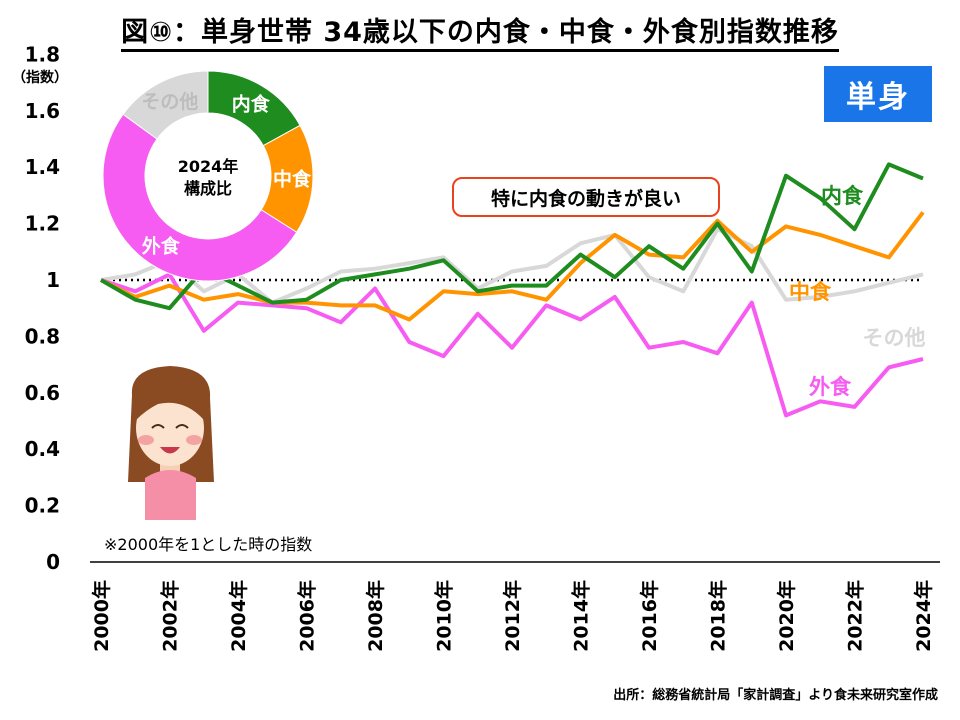 Image resolution: width=960 pixels, height=720 pixels. Describe the element at coordinates (894, 338) in the screenshot. I see `series-label: その他` at that location.